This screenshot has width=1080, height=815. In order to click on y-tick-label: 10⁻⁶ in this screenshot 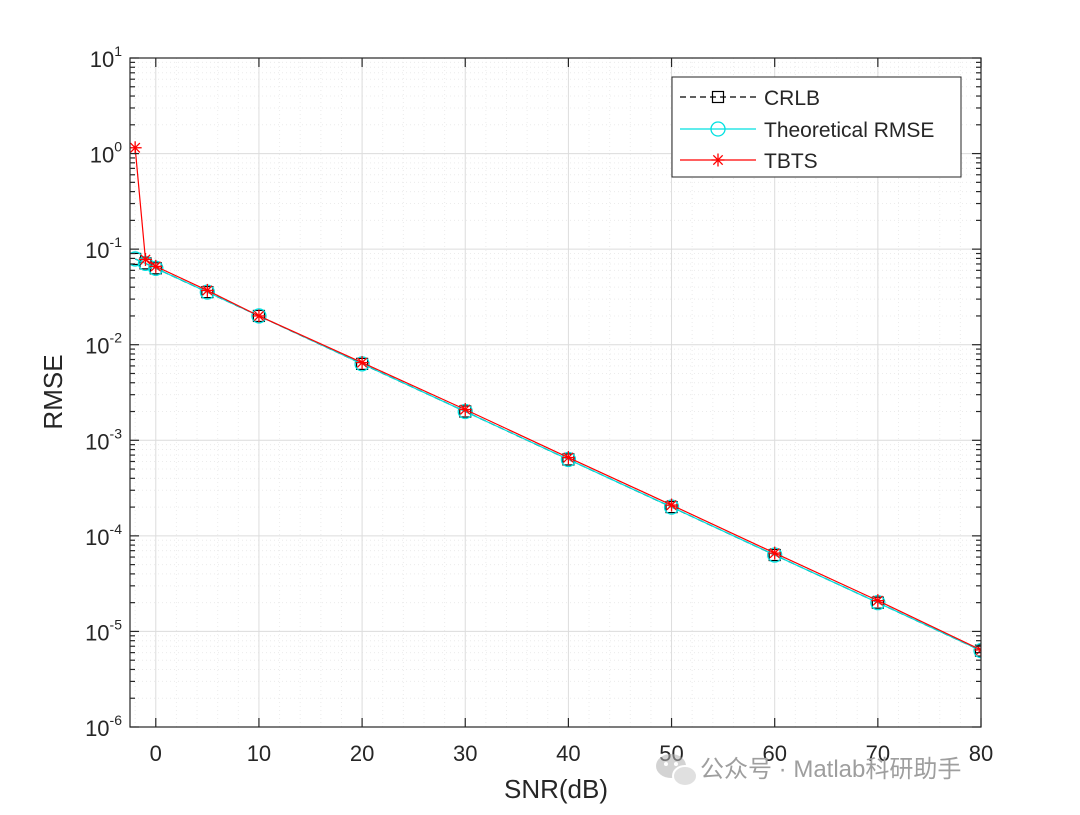, I will do `click(103, 726)`.